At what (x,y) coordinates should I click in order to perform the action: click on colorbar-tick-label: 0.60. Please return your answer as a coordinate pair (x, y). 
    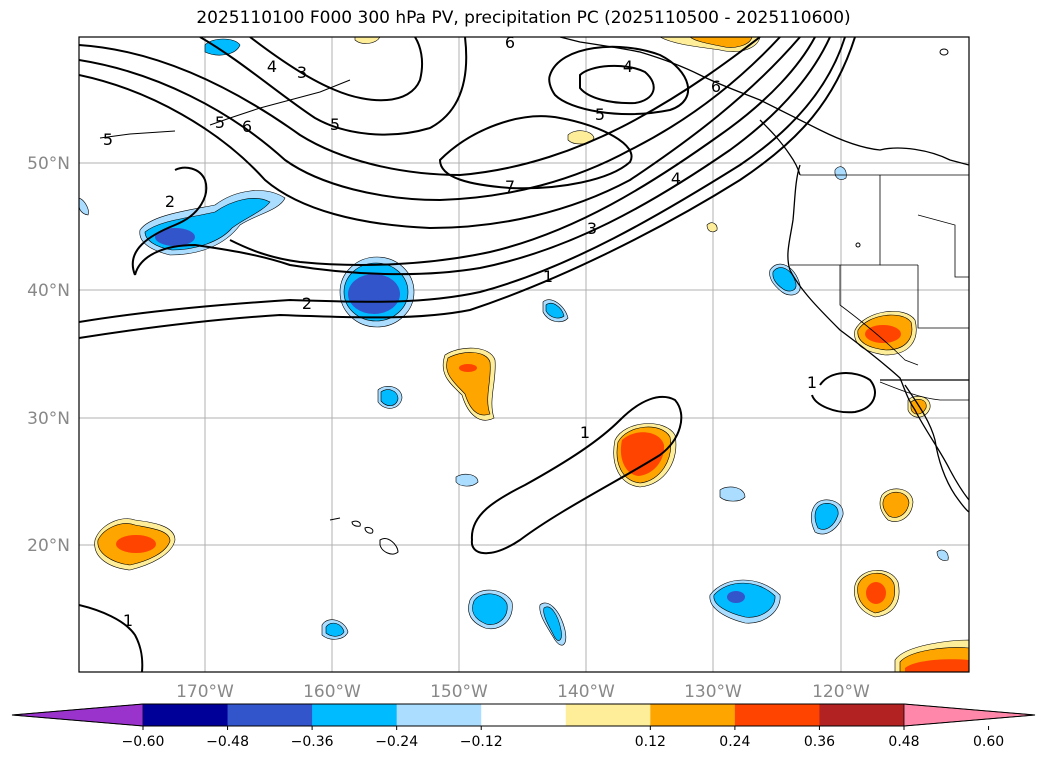
    Looking at the image, I should click on (988, 742).